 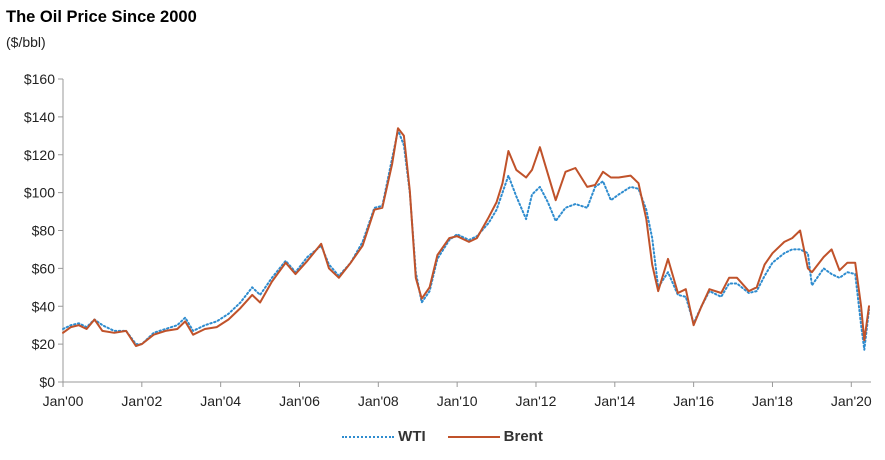 What do you see at coordinates (26, 42) in the screenshot?
I see `chart-subtitle: ($/bbl)` at bounding box center [26, 42].